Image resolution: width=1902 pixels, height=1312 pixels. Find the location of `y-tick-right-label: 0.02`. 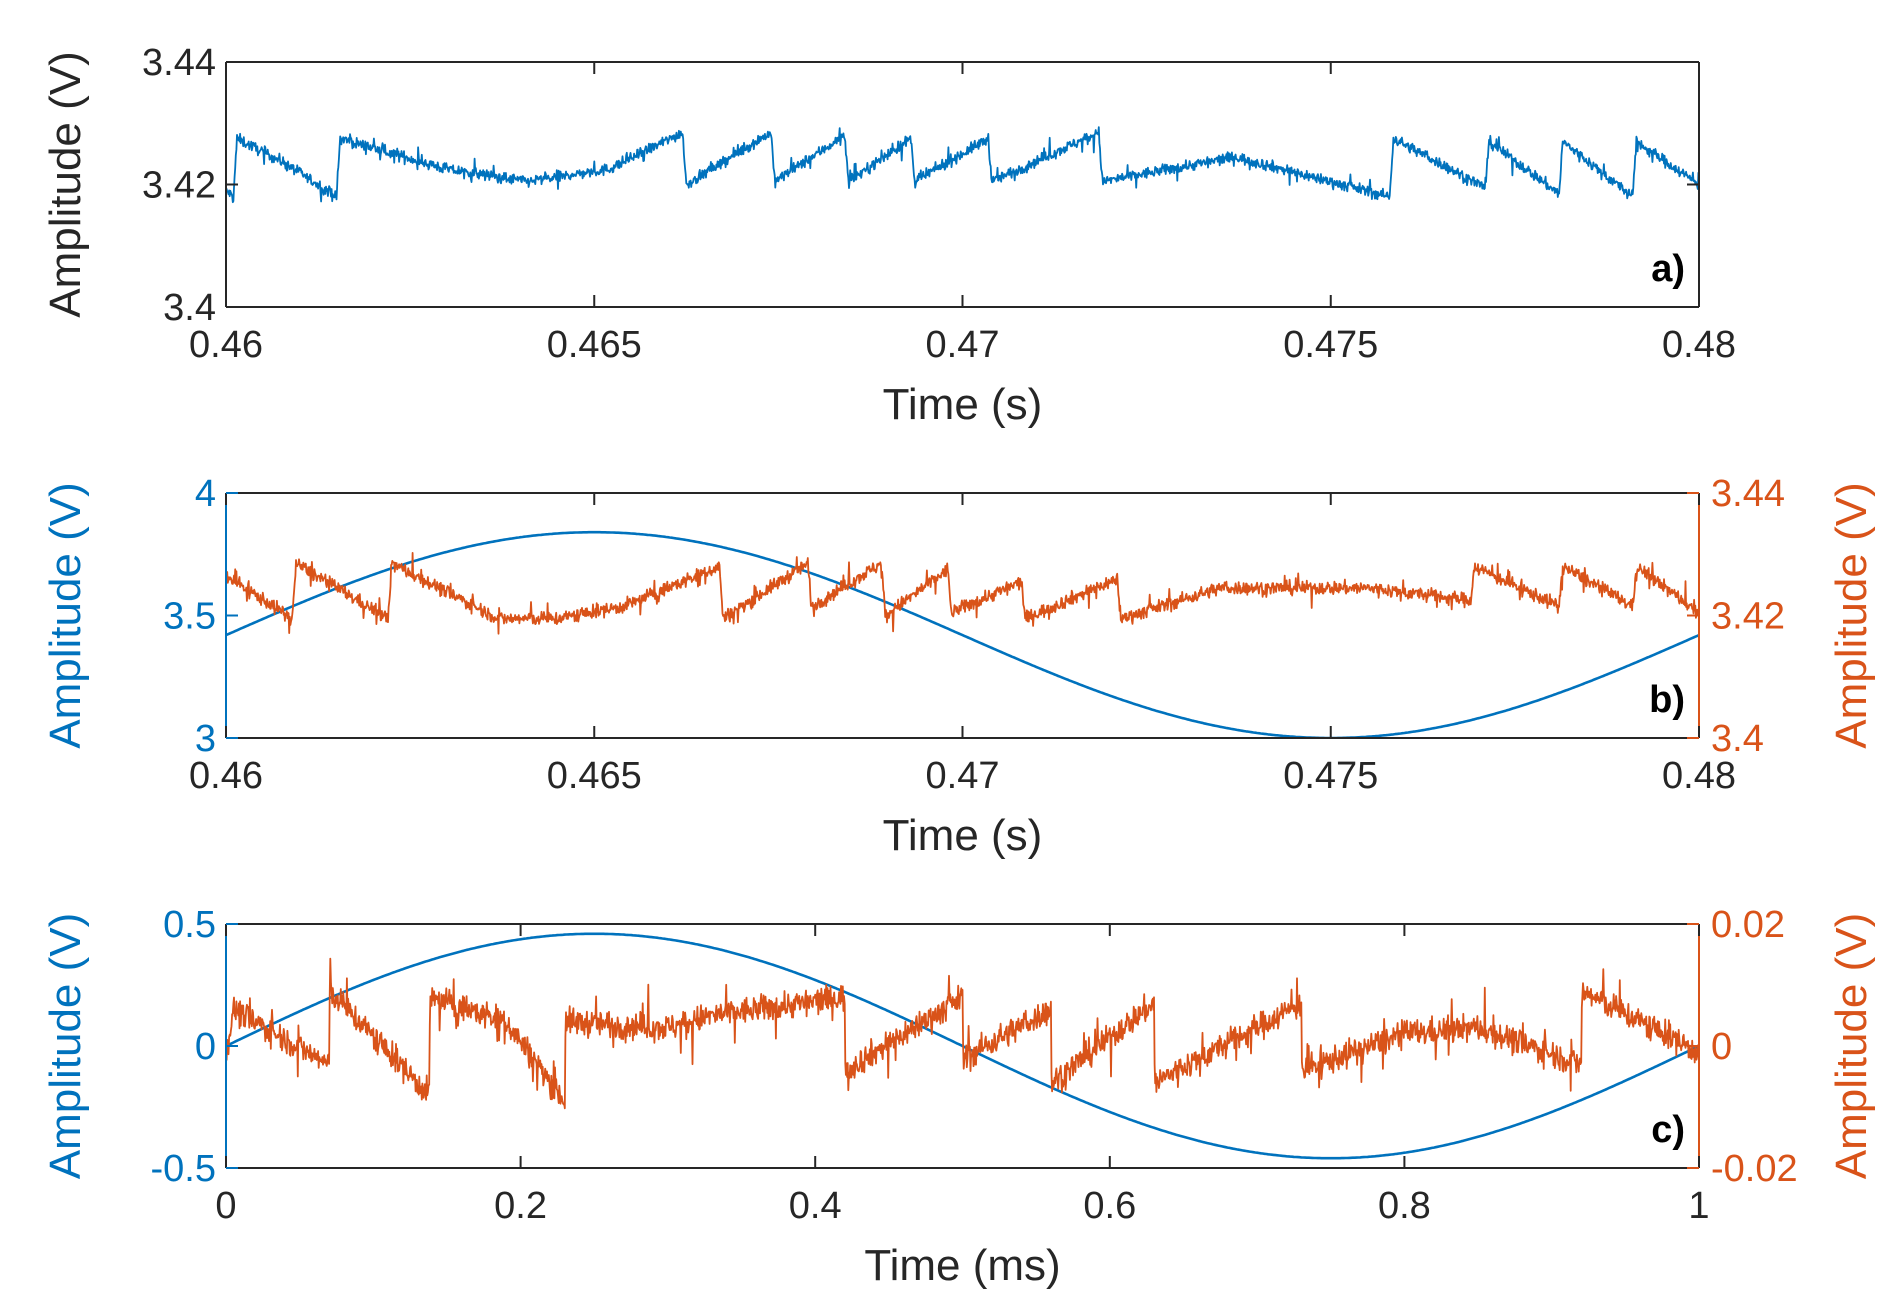

y-tick-right-label: 0.02 is located at coordinates (1748, 925).